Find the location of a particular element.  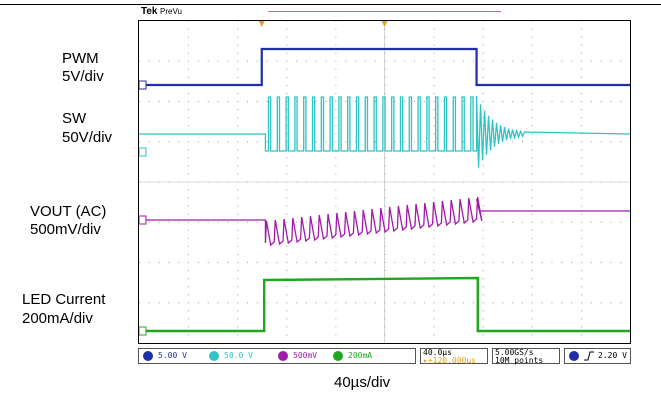

timebase-value: 40.0µs is located at coordinates (437, 352).